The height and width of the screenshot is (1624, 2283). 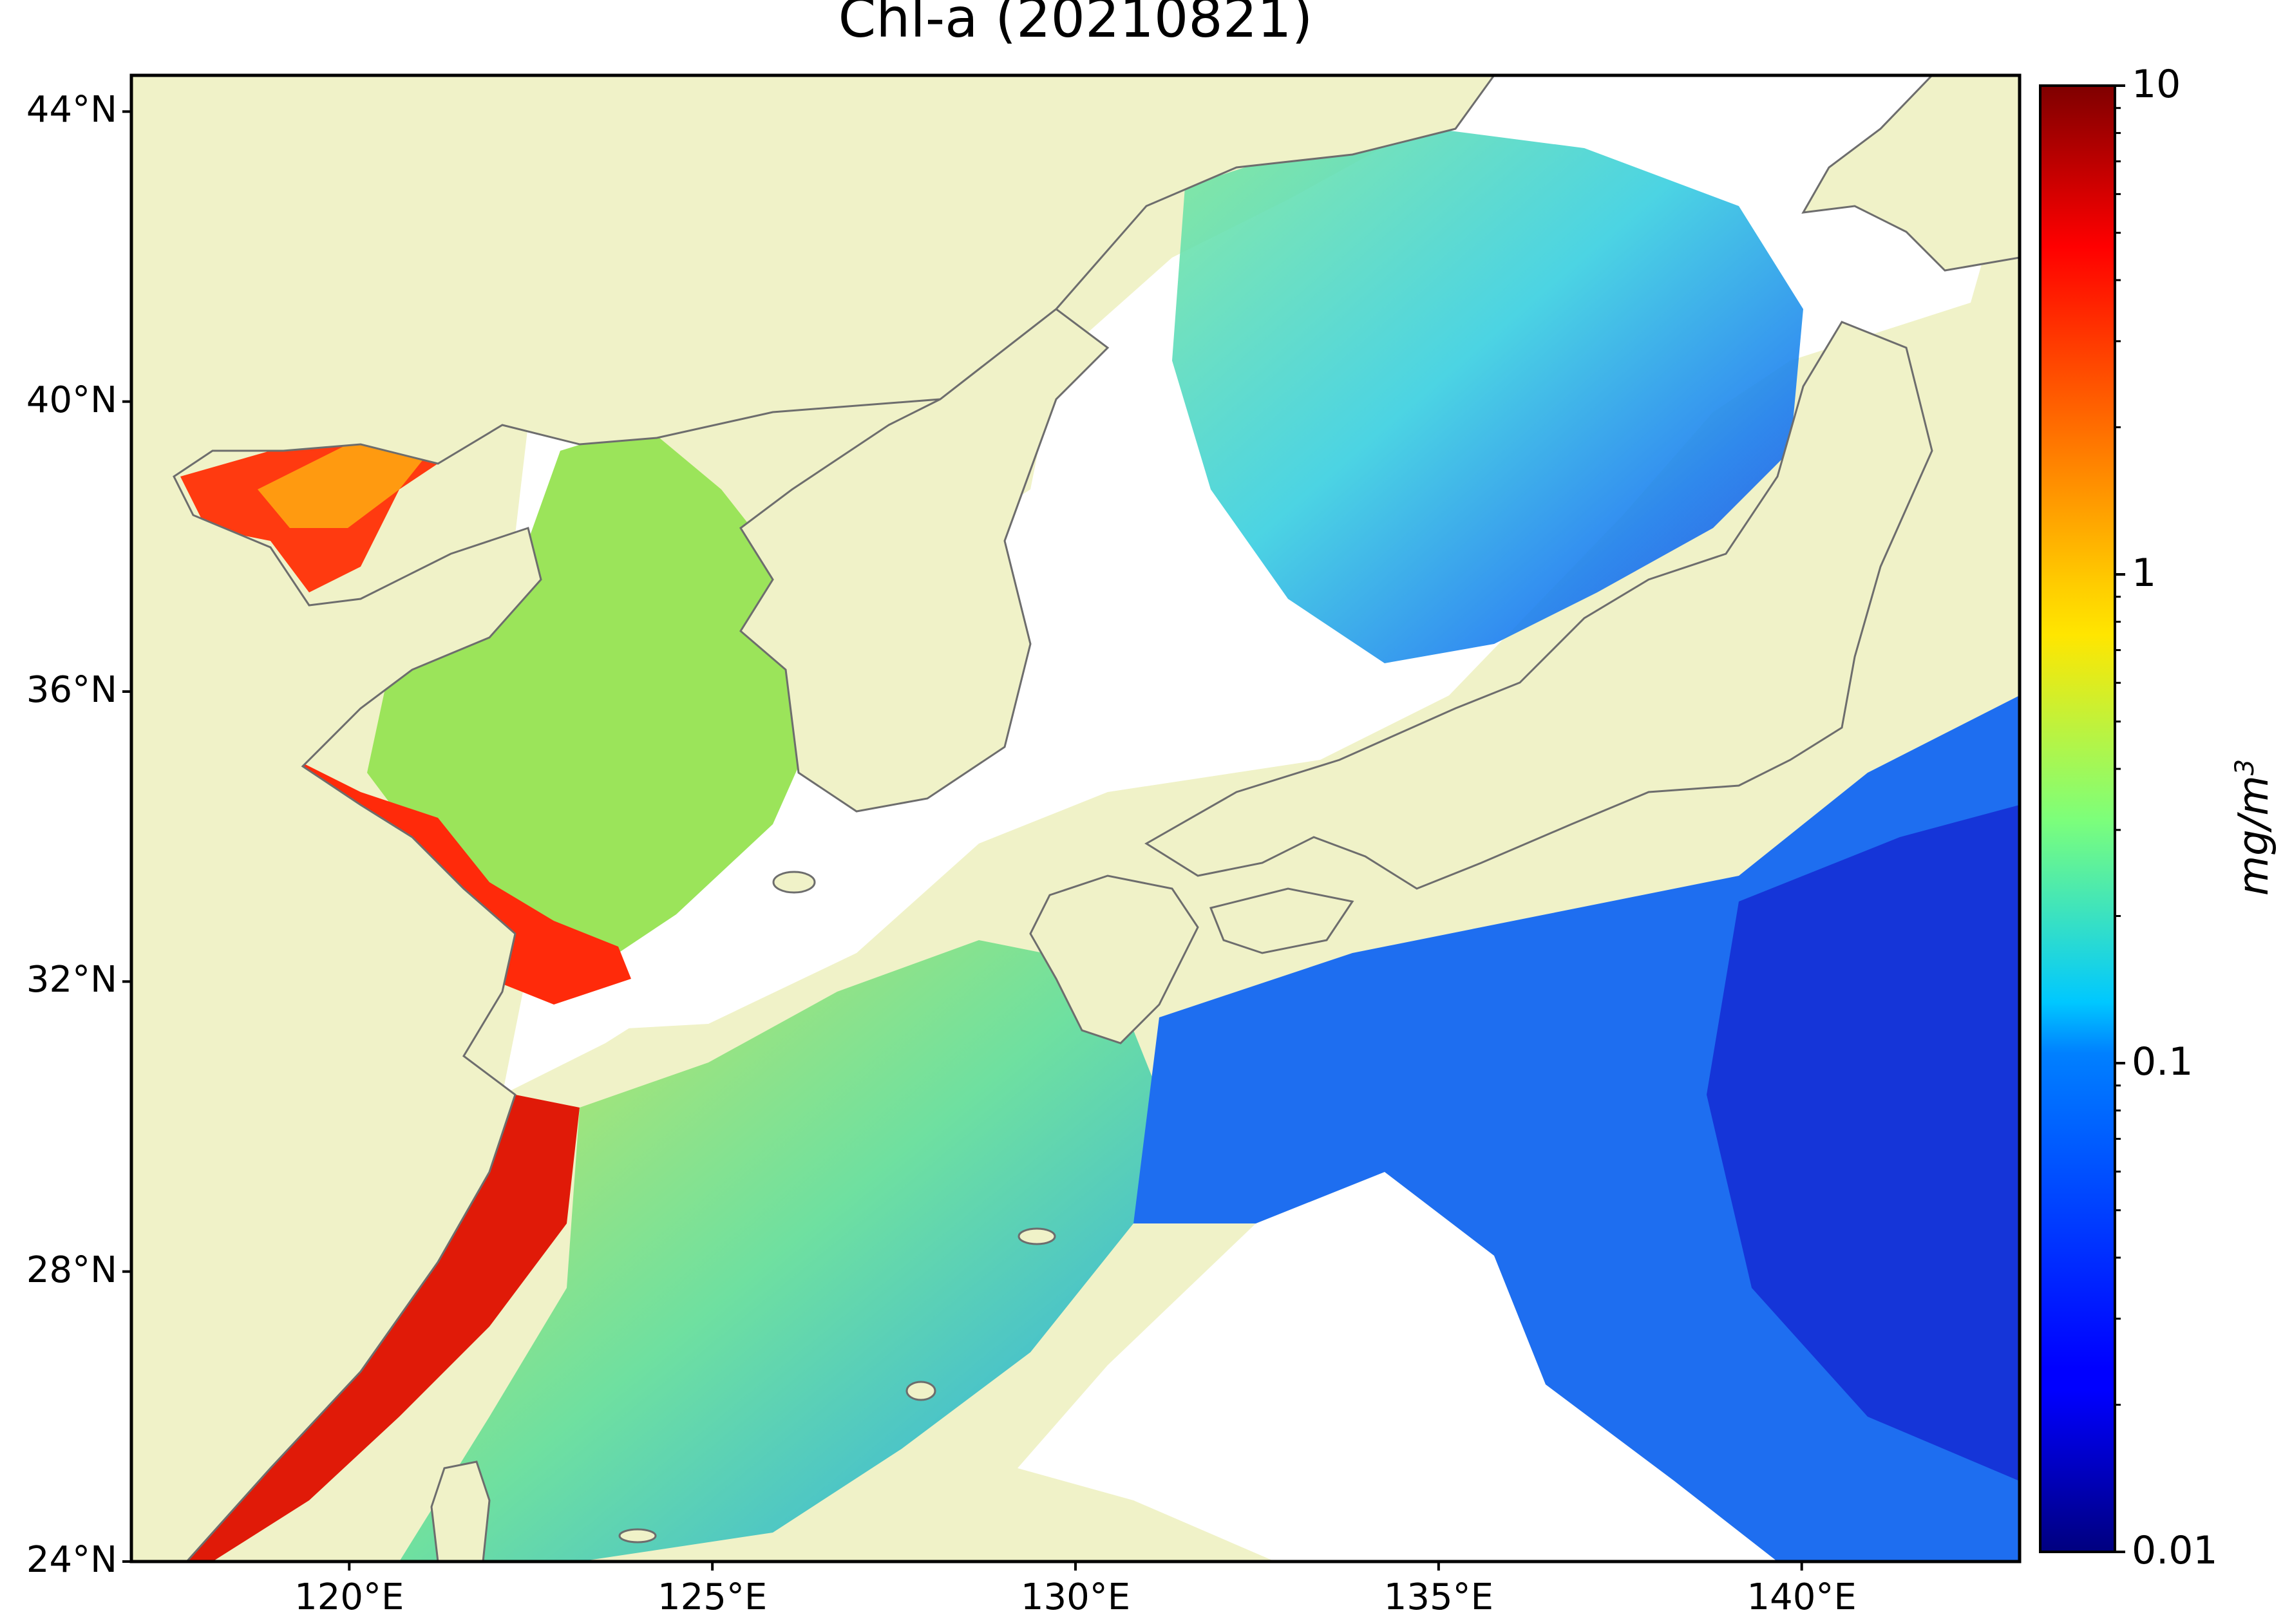 I want to click on chl-east-china-sea, so click(x=779, y=1251).